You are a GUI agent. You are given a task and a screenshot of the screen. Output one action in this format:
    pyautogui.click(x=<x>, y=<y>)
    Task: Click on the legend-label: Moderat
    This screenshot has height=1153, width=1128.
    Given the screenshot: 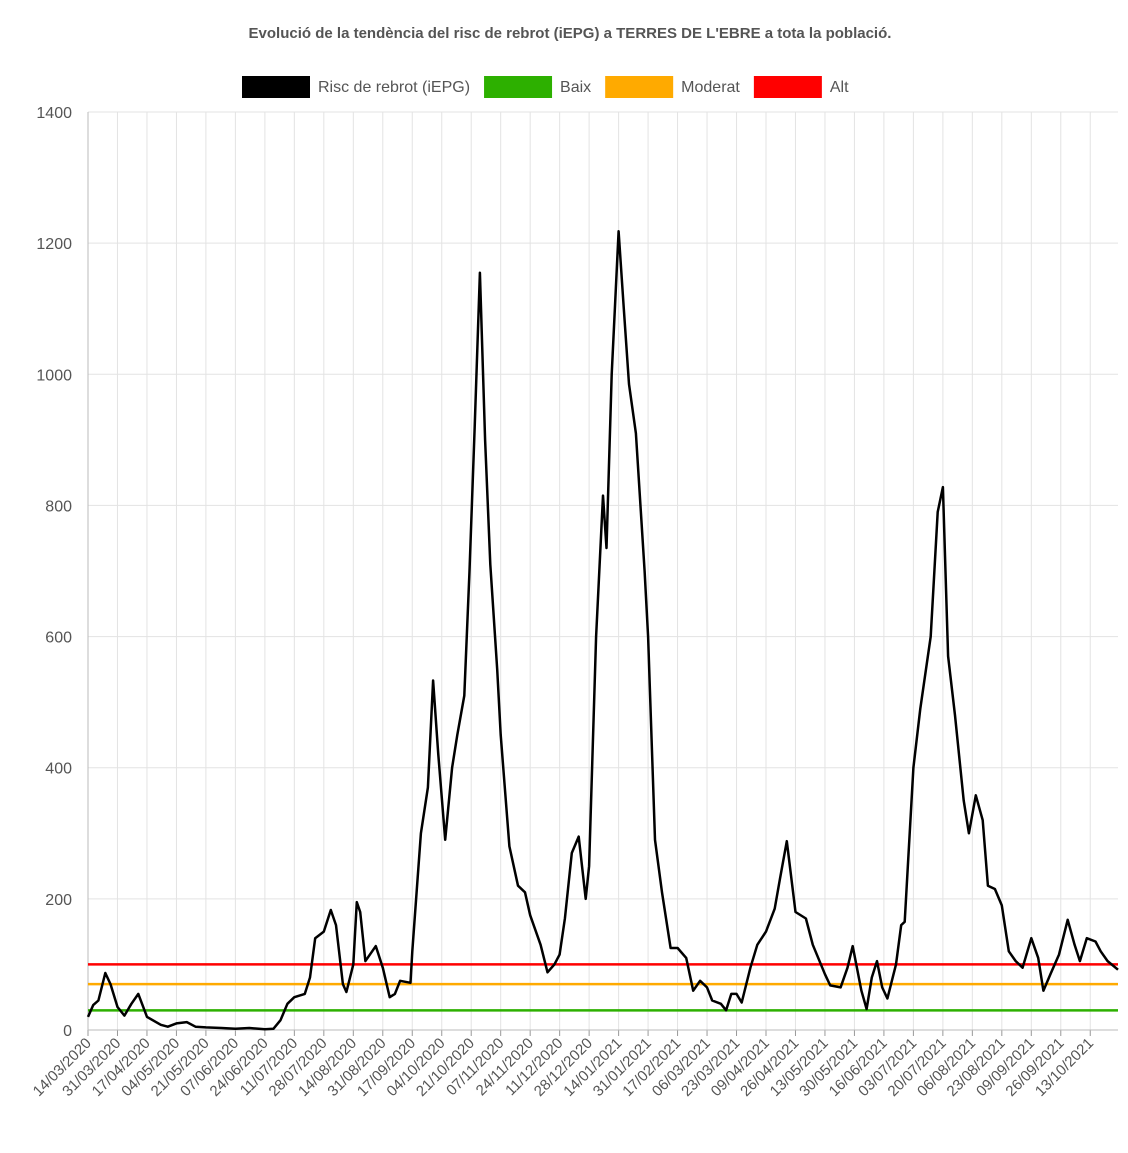 What is the action you would take?
    pyautogui.click(x=710, y=87)
    